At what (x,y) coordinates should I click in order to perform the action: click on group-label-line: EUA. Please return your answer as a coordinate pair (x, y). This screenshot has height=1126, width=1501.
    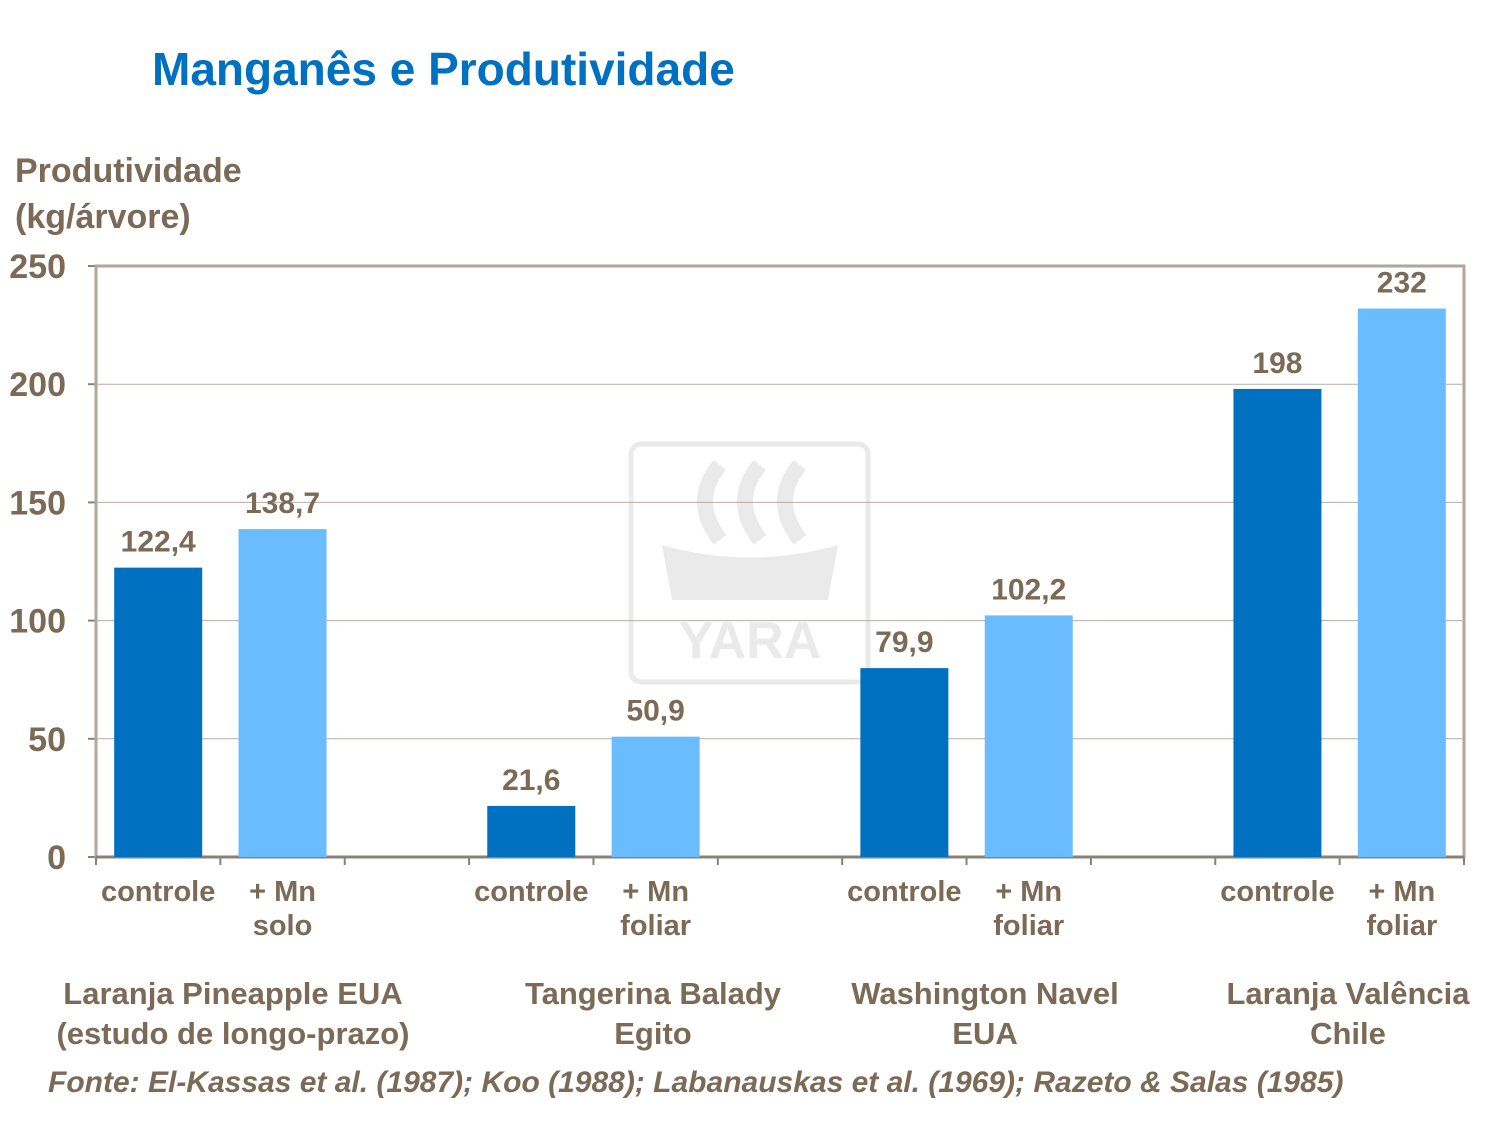
    Looking at the image, I should click on (985, 1033).